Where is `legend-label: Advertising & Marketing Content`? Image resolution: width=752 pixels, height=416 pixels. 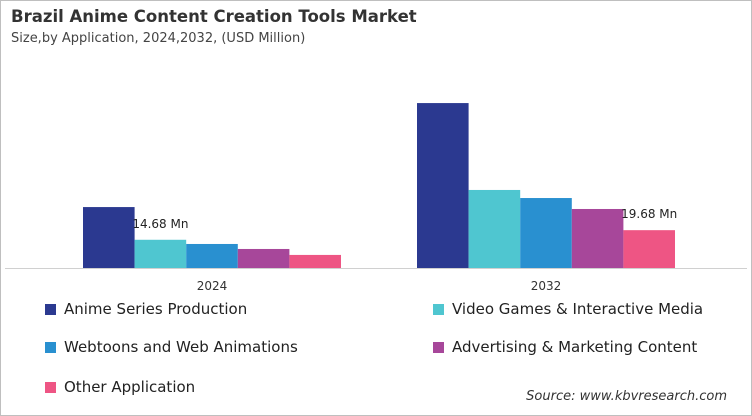 legend-label: Advertising & Marketing Content is located at coordinates (575, 347).